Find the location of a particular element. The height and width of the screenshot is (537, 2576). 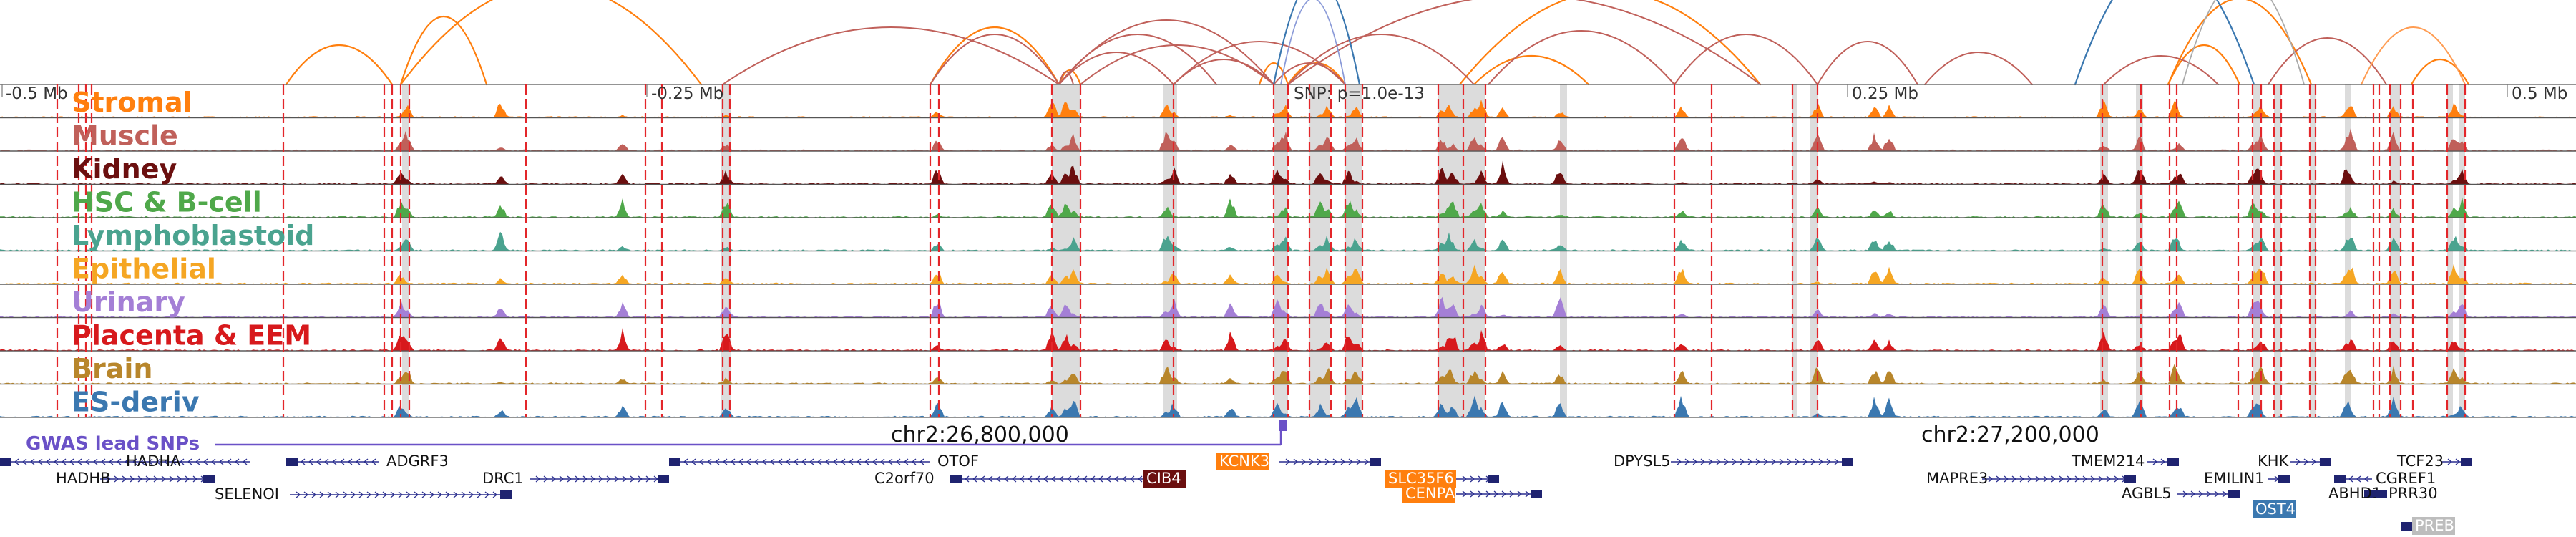

gene-label: HADHB is located at coordinates (83, 478).